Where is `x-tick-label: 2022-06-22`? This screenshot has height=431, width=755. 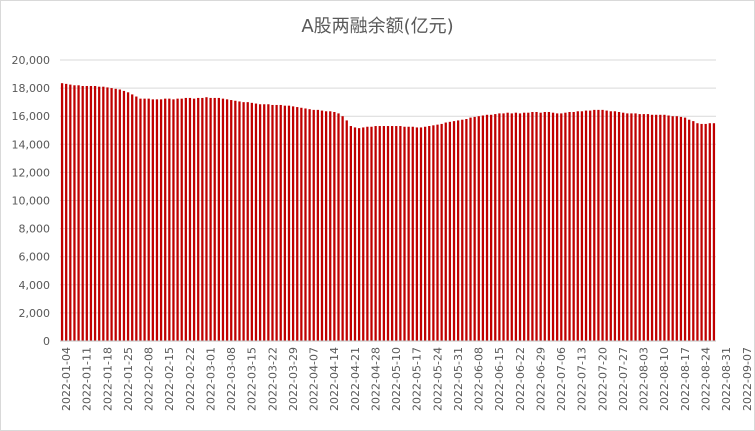 x-tick-label: 2022-06-22 is located at coordinates (520, 379).